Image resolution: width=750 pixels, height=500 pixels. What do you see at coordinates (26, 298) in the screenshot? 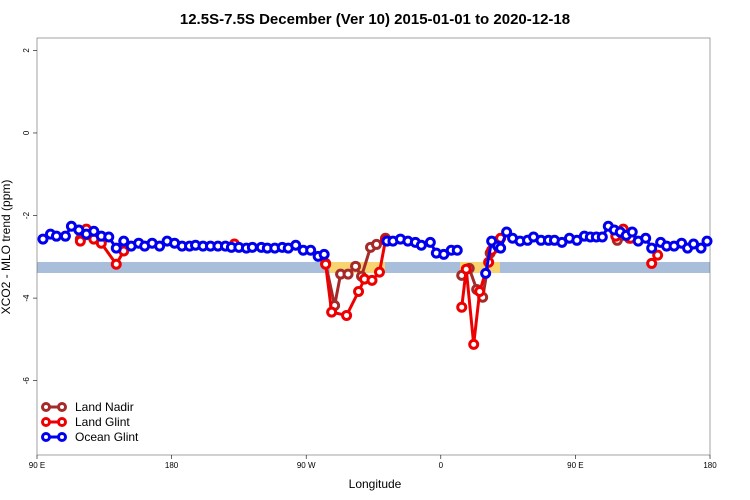
I see `y-tick-label: -4` at bounding box center [26, 298].